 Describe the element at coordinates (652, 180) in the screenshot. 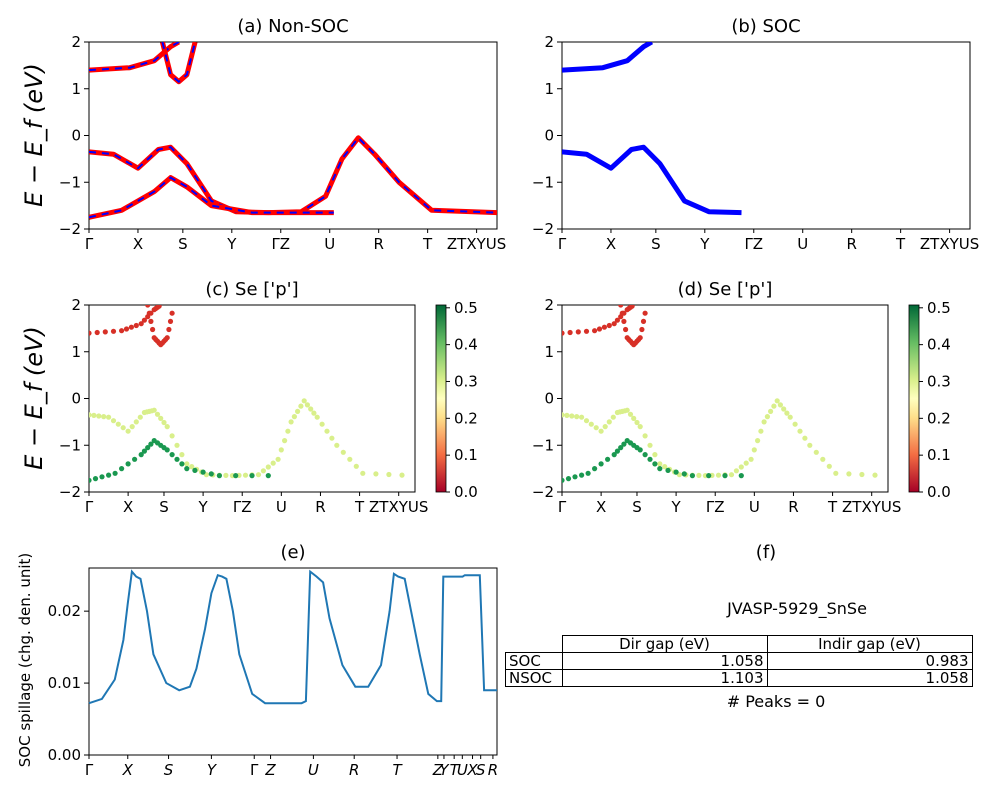

I see `band-line` at that location.